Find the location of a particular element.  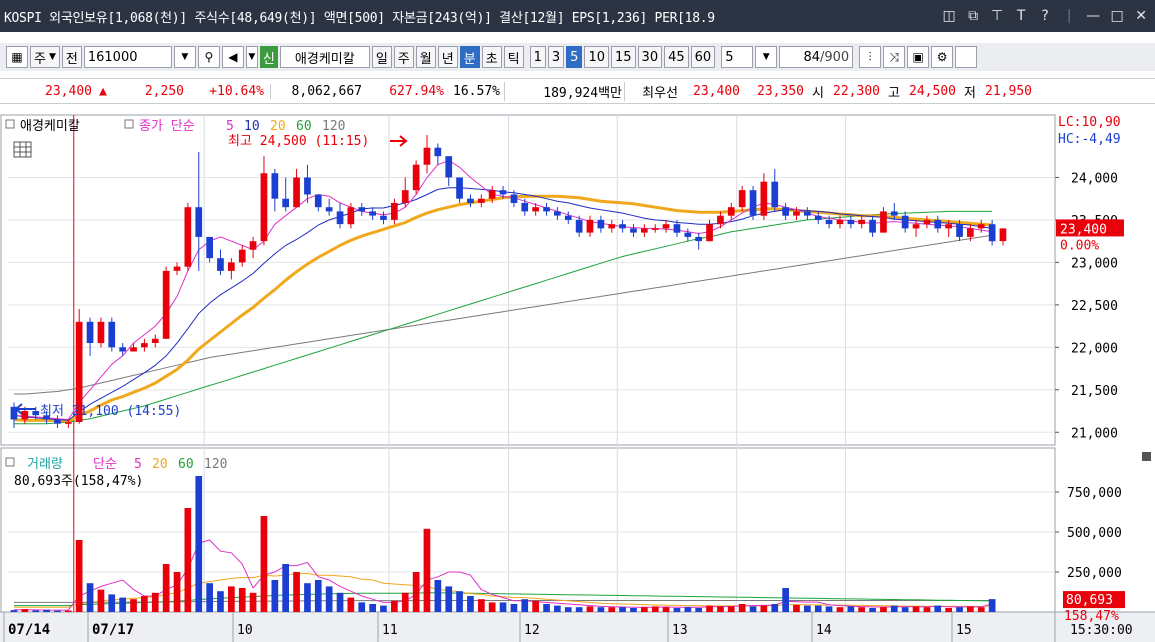

period-week: 주 is located at coordinates (403, 57).